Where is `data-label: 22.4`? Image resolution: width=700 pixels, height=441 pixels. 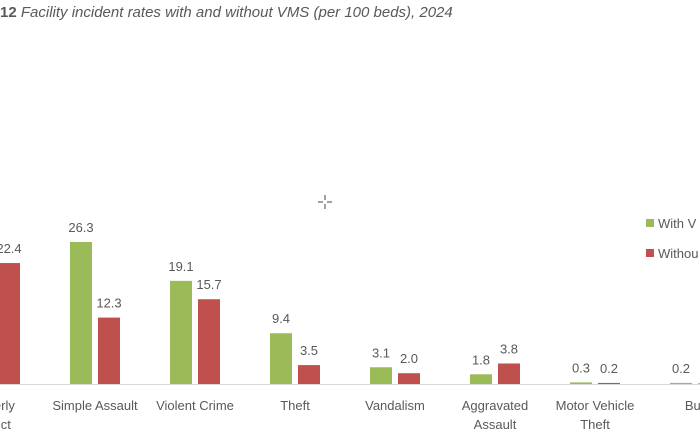 data-label: 22.4 is located at coordinates (11, 248).